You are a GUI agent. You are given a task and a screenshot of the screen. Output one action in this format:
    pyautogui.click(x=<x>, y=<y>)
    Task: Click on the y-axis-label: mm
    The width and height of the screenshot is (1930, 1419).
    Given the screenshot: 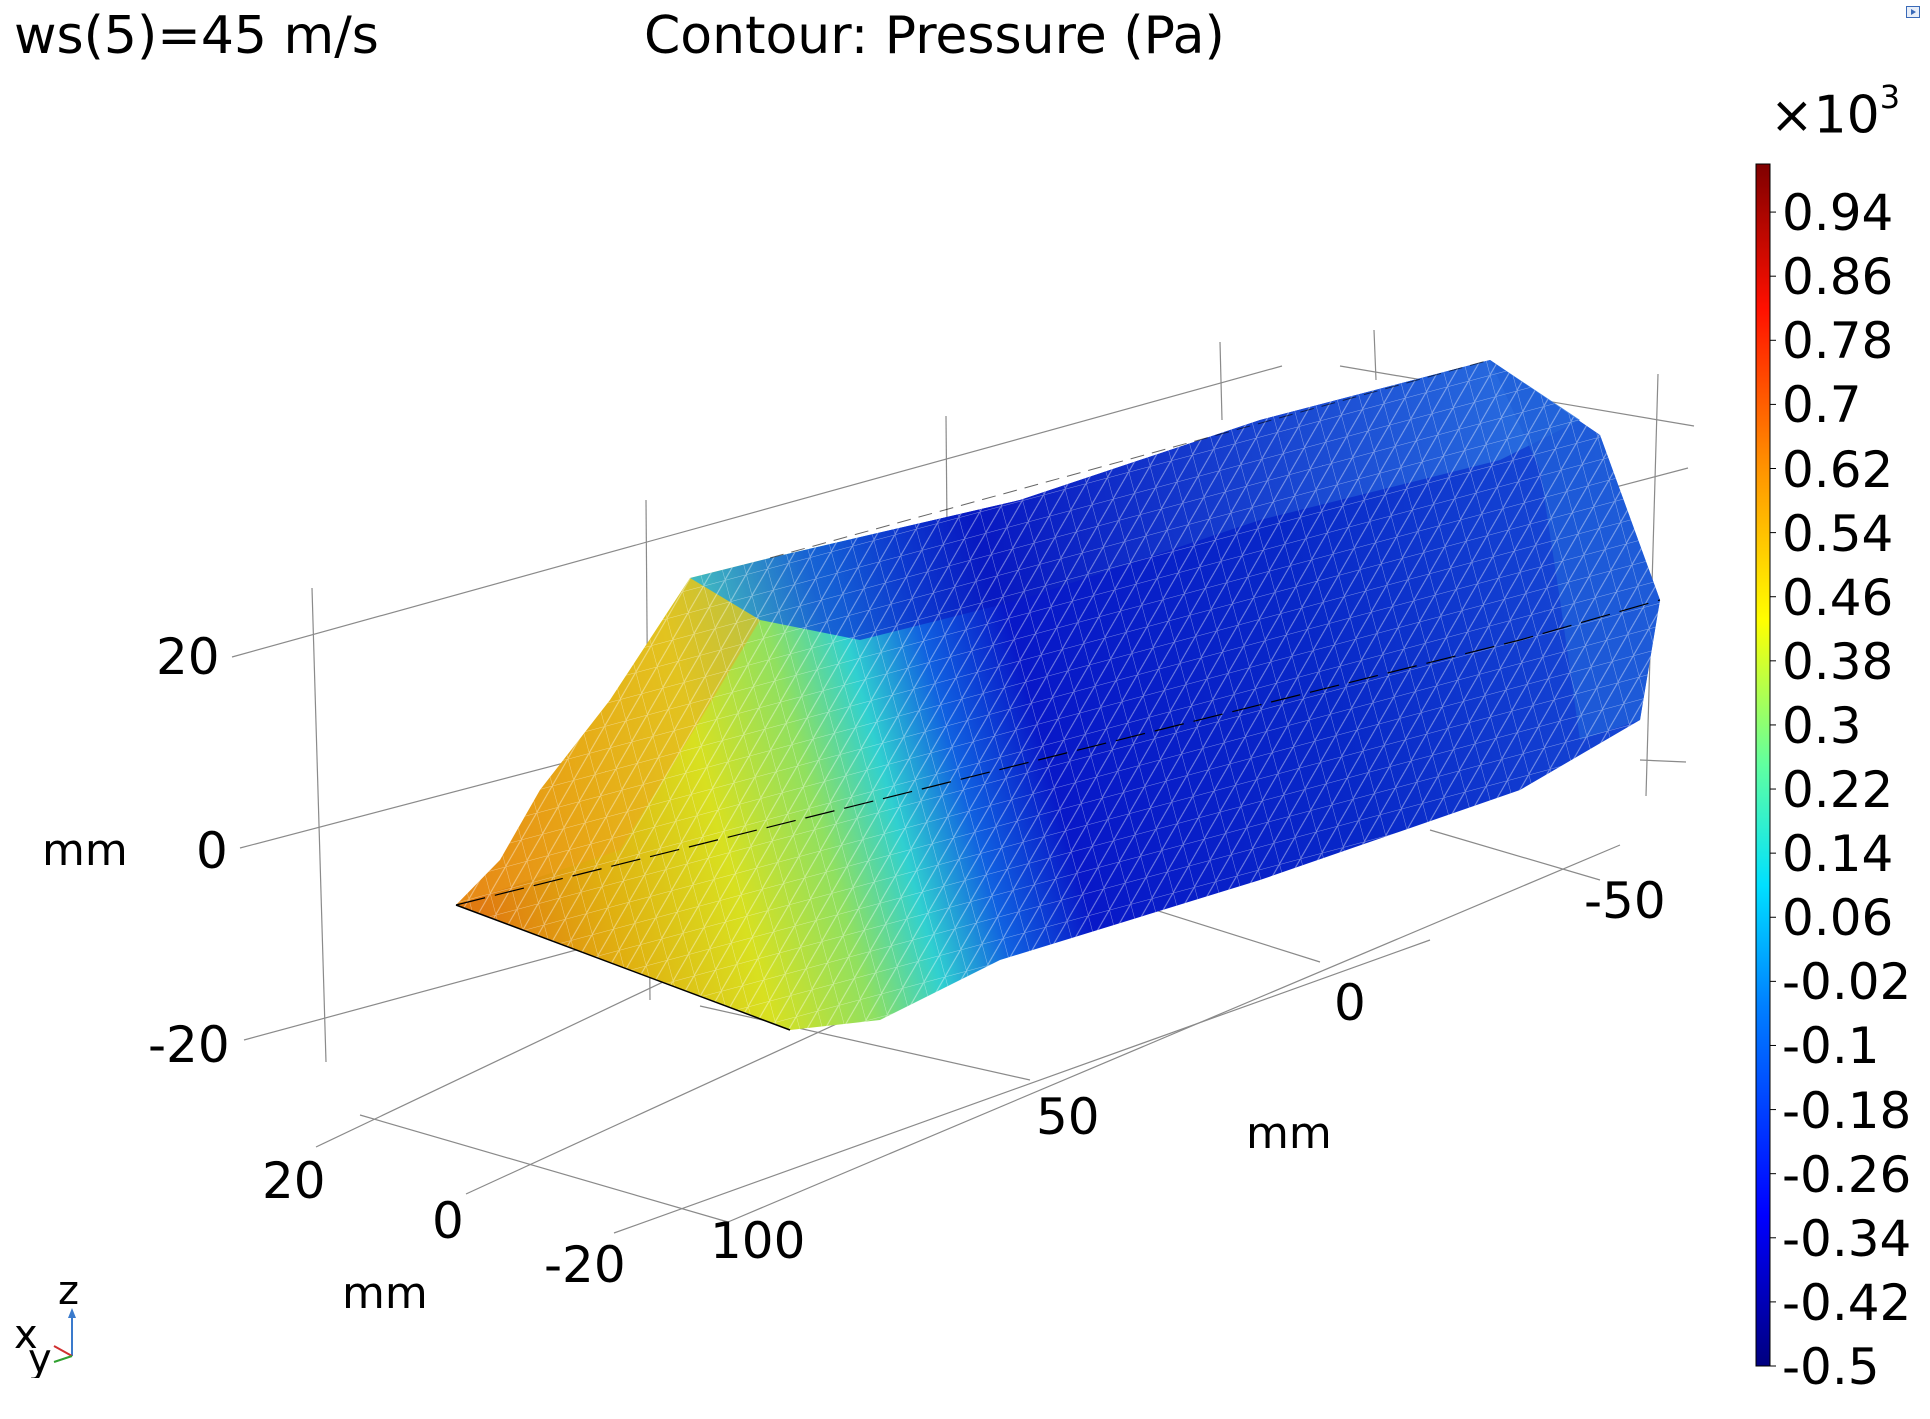 What is the action you would take?
    pyautogui.click(x=385, y=1293)
    